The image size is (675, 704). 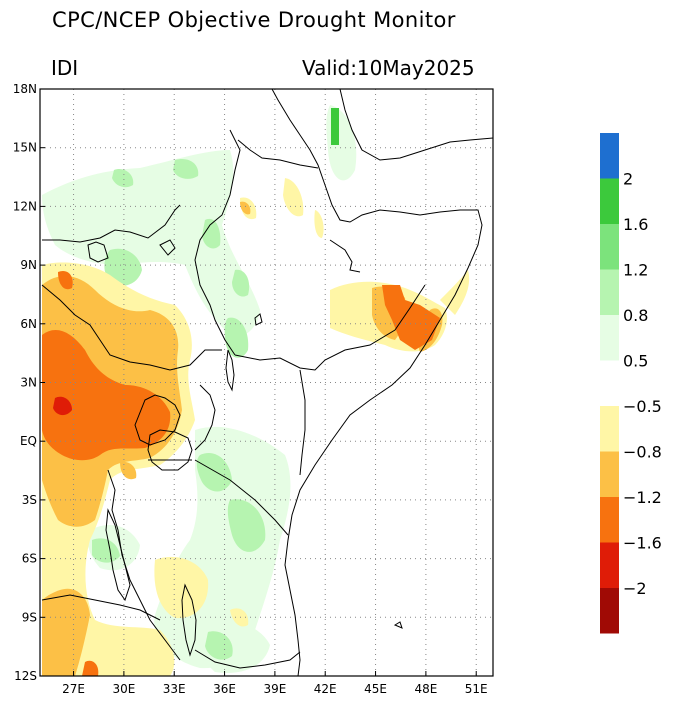 I want to click on lat-axis: 18N 15N 12N 9N 6N 3N EQ 3S 6S 9S 12S, so click(x=29, y=382).